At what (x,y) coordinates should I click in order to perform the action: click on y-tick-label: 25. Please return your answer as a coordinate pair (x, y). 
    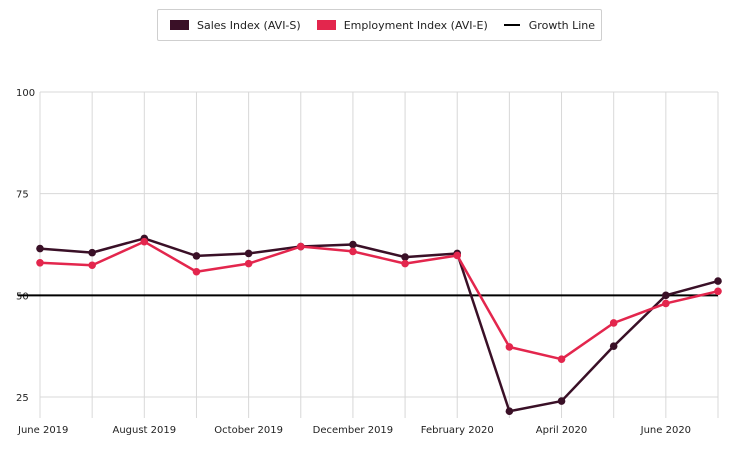
    Looking at the image, I should click on (22, 398).